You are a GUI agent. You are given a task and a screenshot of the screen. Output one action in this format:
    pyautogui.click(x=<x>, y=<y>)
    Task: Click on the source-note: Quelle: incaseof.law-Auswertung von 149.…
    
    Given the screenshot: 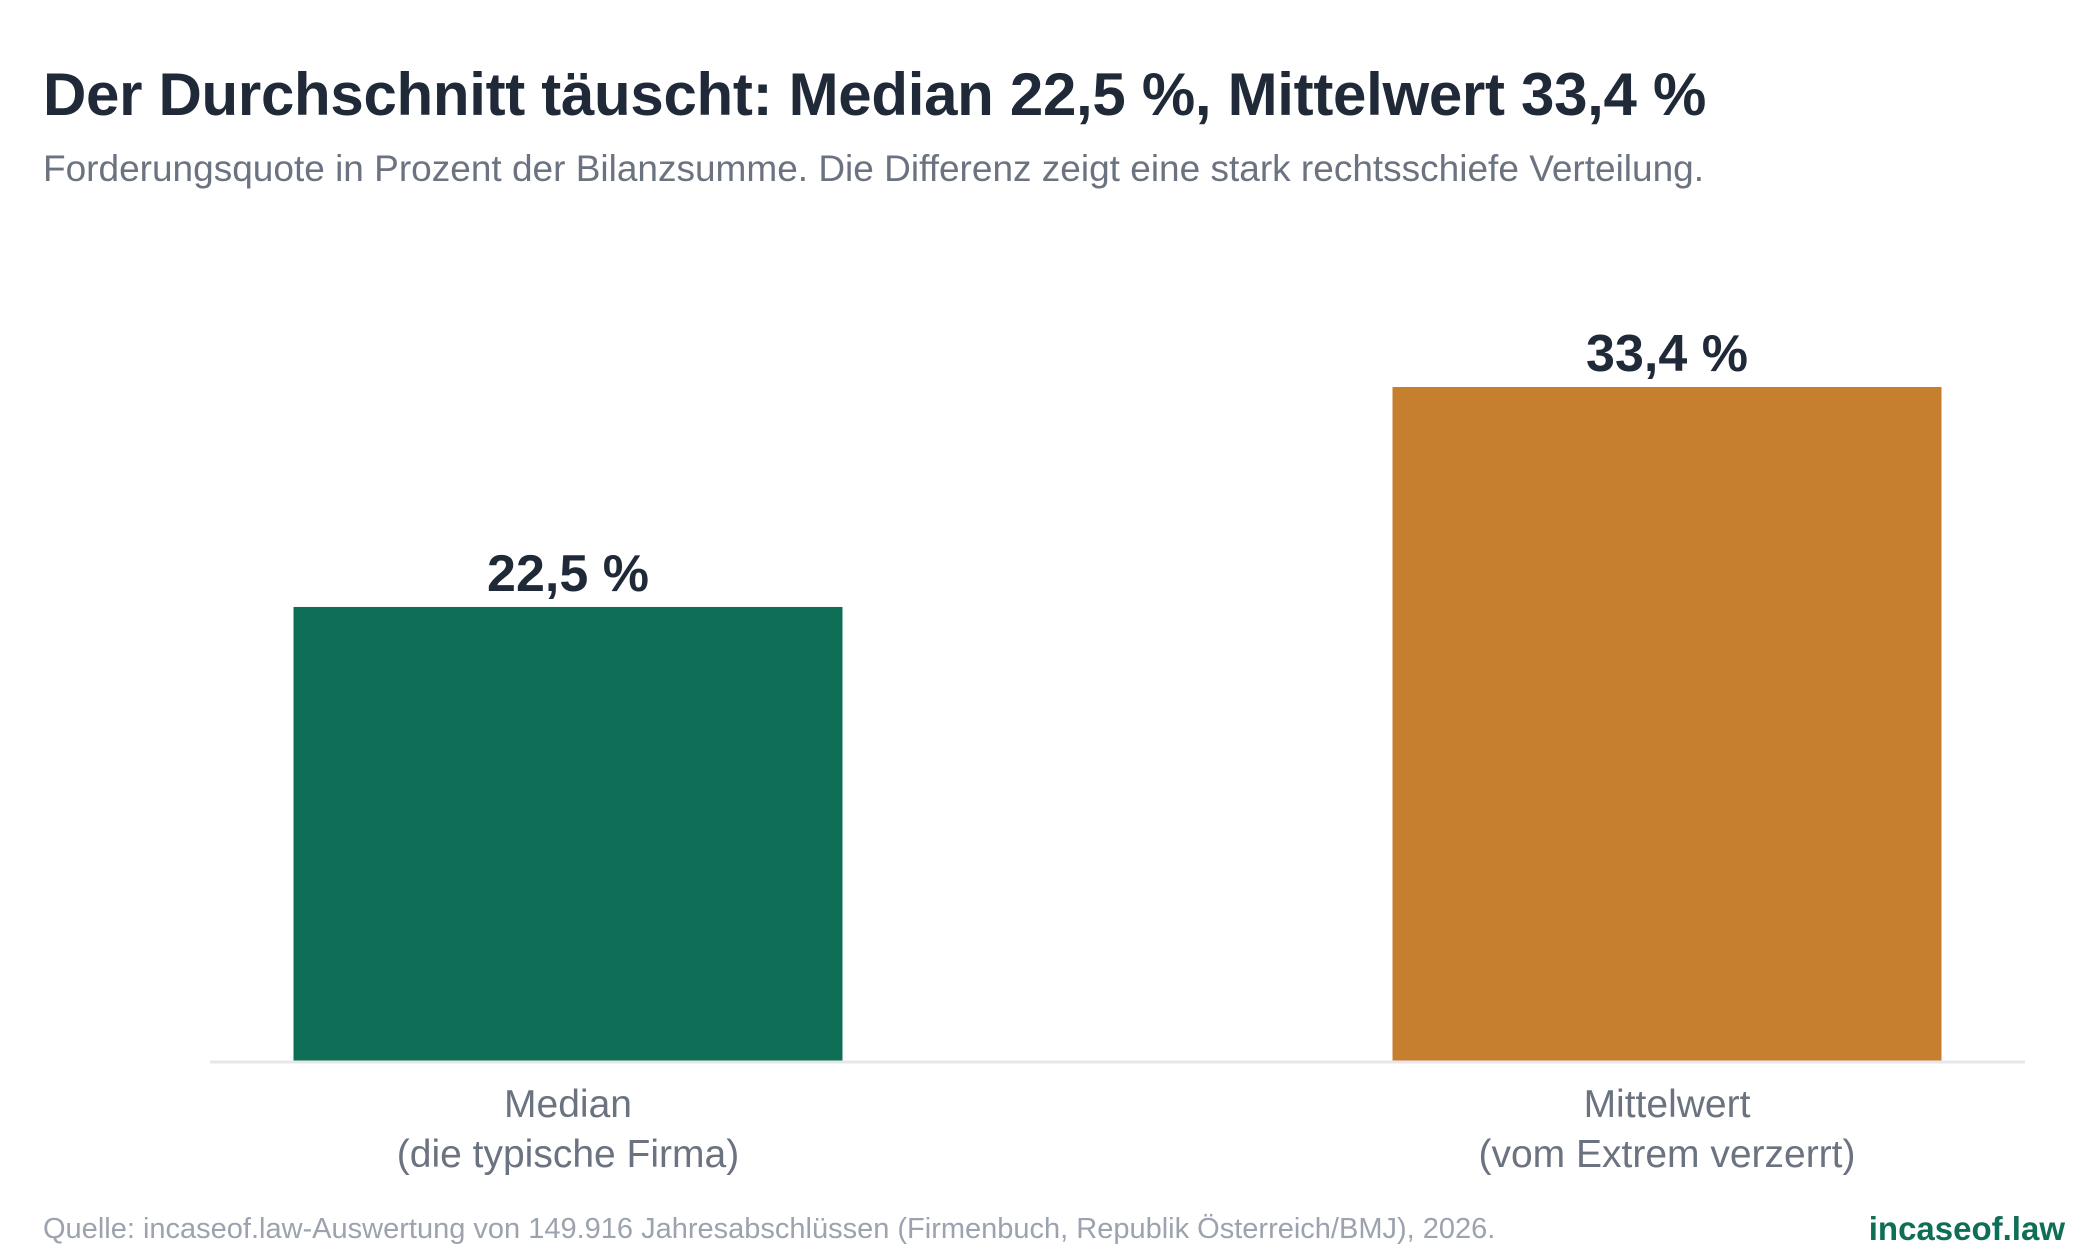 What is the action you would take?
    pyautogui.click(x=769, y=1229)
    